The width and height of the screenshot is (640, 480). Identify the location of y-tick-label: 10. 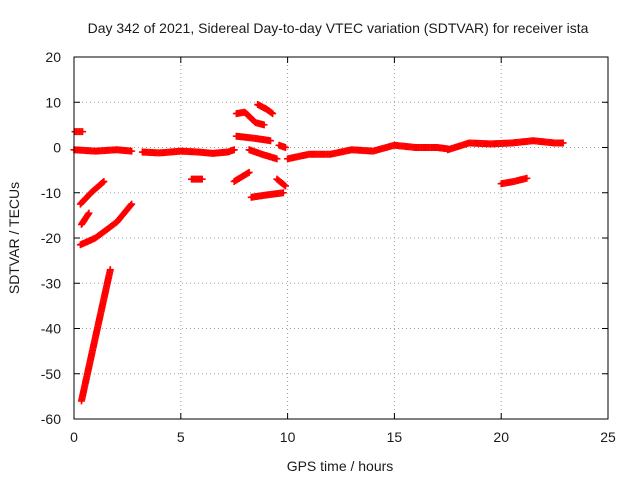
(53, 102).